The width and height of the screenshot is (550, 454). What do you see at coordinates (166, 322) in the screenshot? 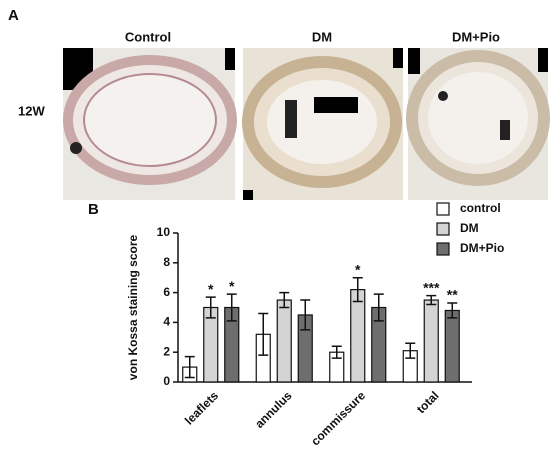
I see `y-tick-label: 4` at bounding box center [166, 322].